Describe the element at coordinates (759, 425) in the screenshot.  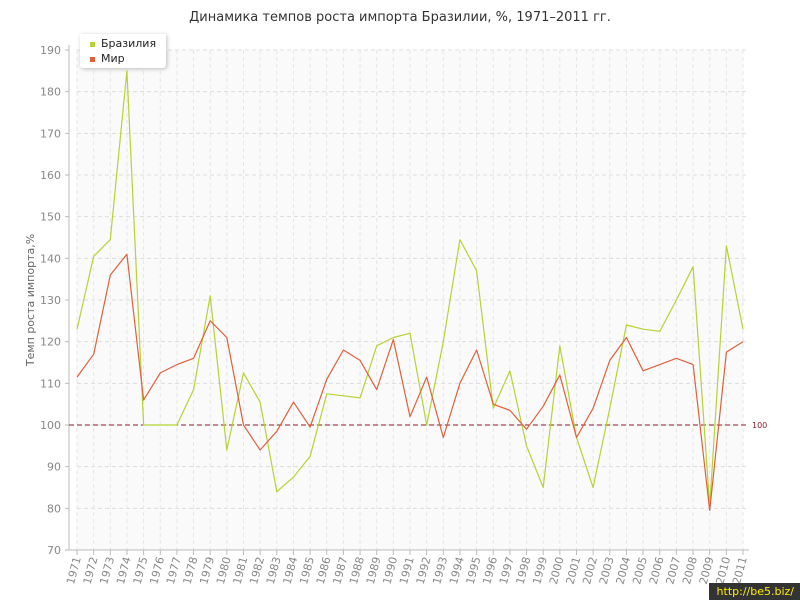
I see `reference-line-label: 100` at that location.